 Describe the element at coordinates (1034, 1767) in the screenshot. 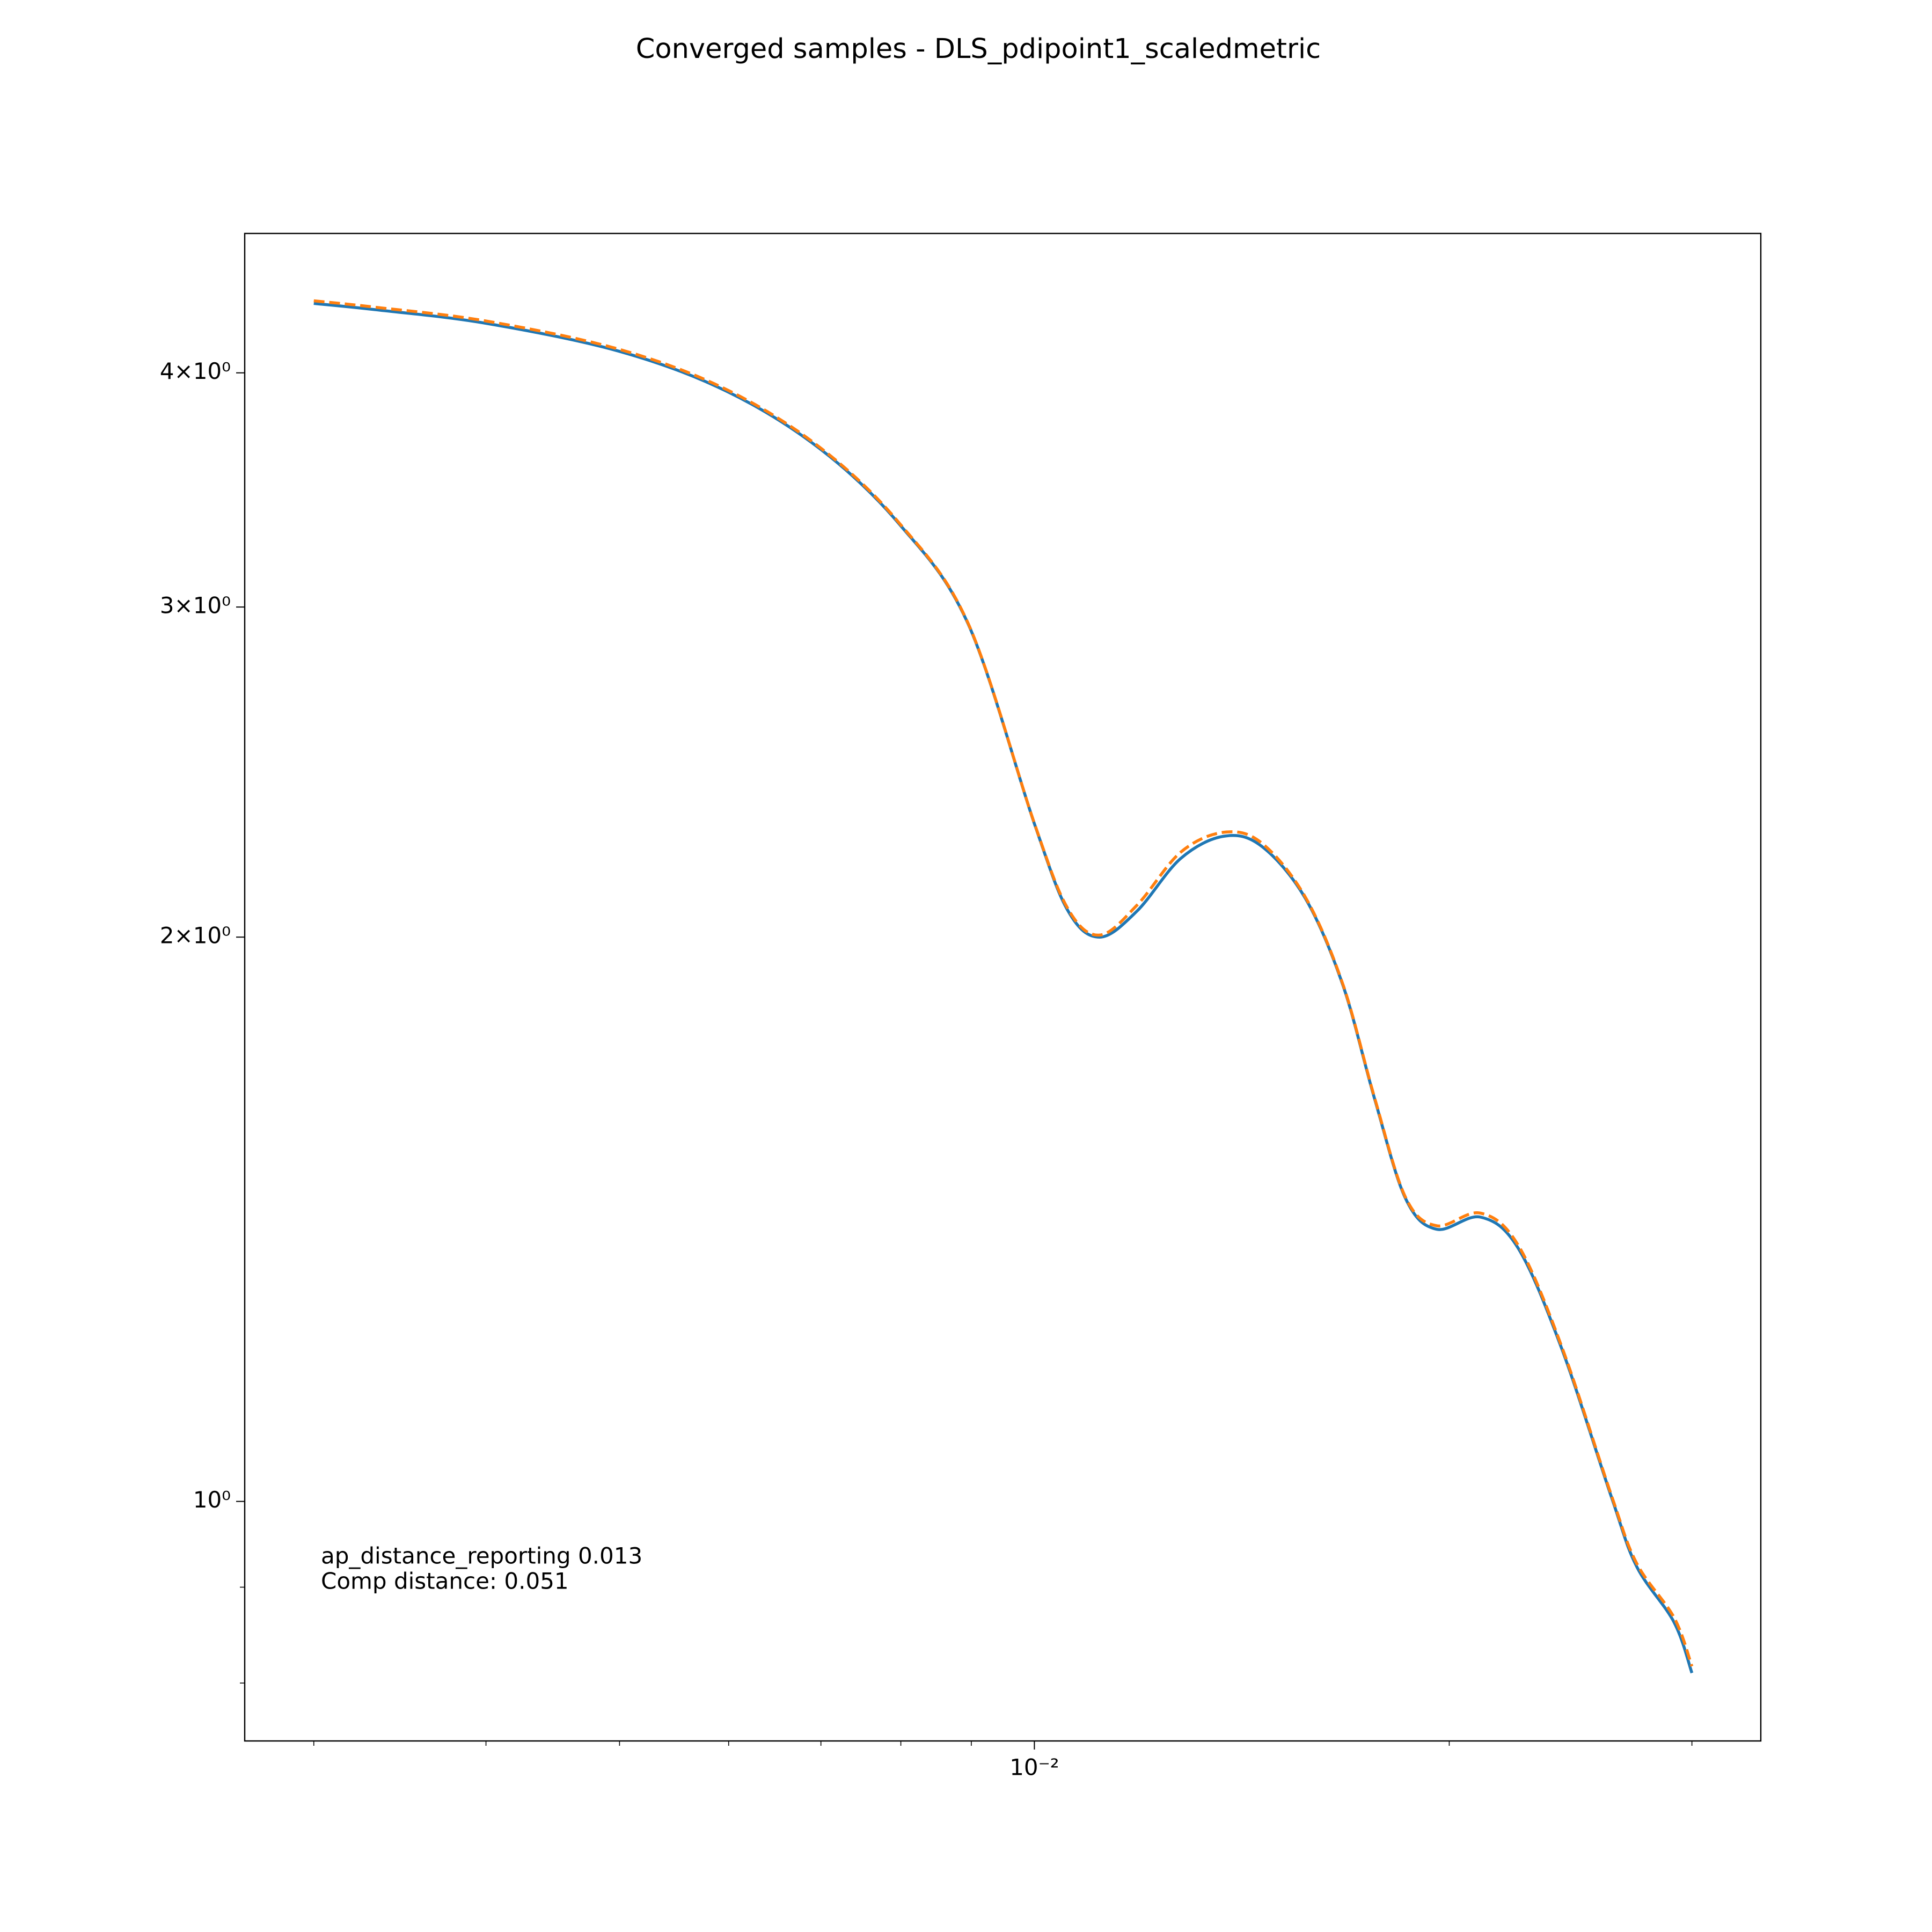

I see `x-tick-label: 10⁻²` at that location.